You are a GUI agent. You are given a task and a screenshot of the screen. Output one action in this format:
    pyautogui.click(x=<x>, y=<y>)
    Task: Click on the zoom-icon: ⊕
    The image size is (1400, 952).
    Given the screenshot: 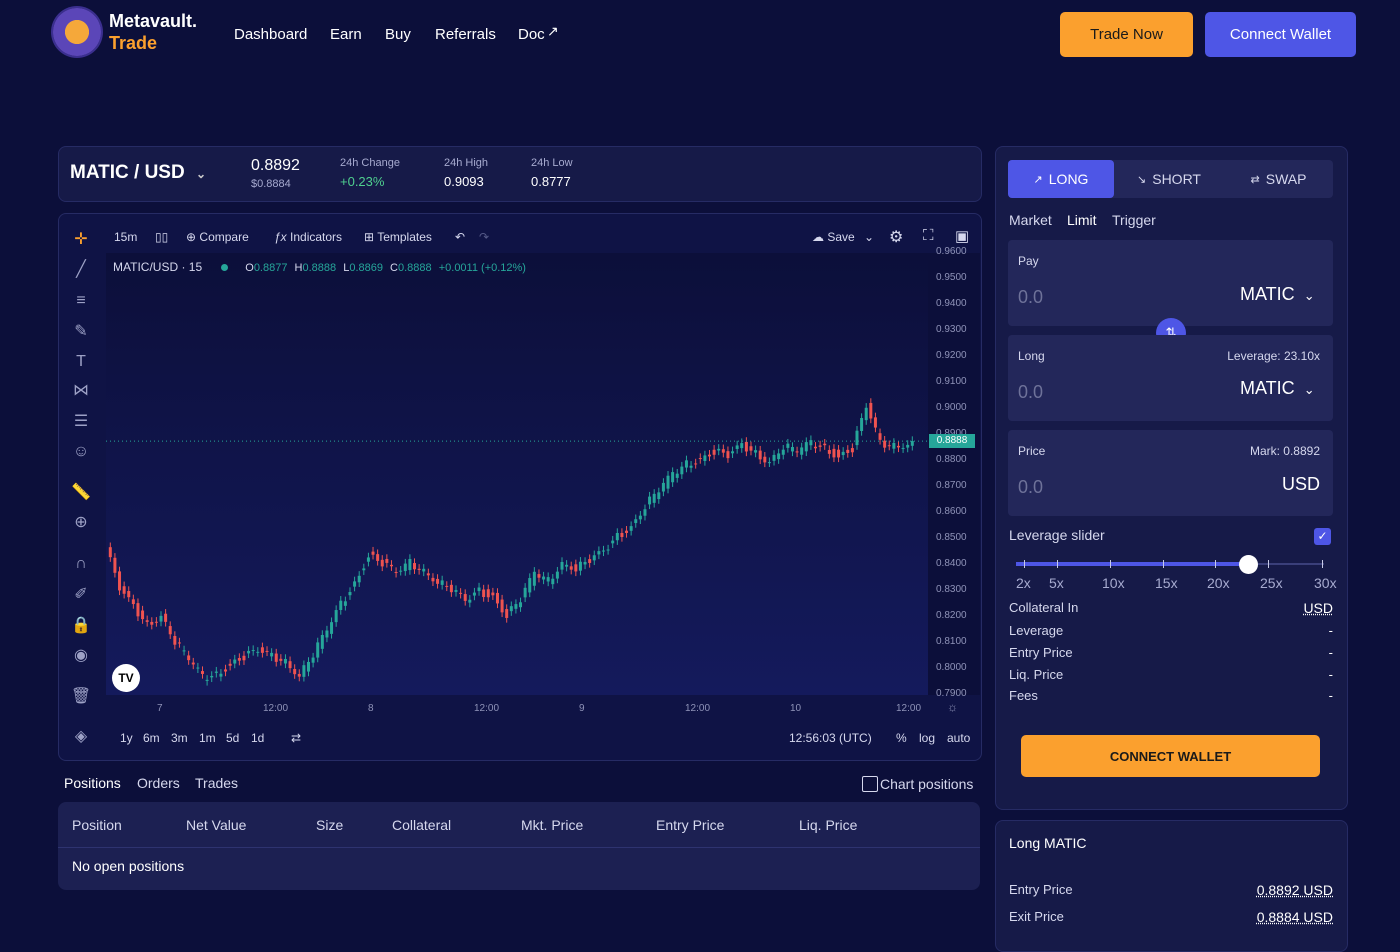 What is the action you would take?
    pyautogui.click(x=81, y=523)
    